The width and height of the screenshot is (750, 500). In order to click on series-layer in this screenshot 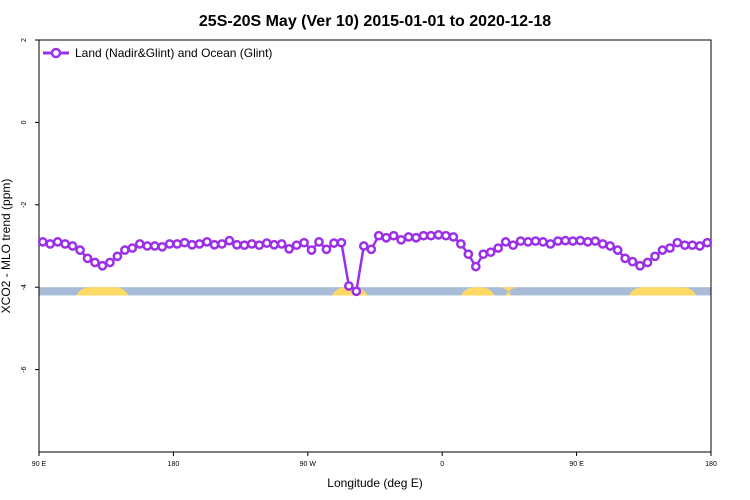, I will do `click(375, 263)`.